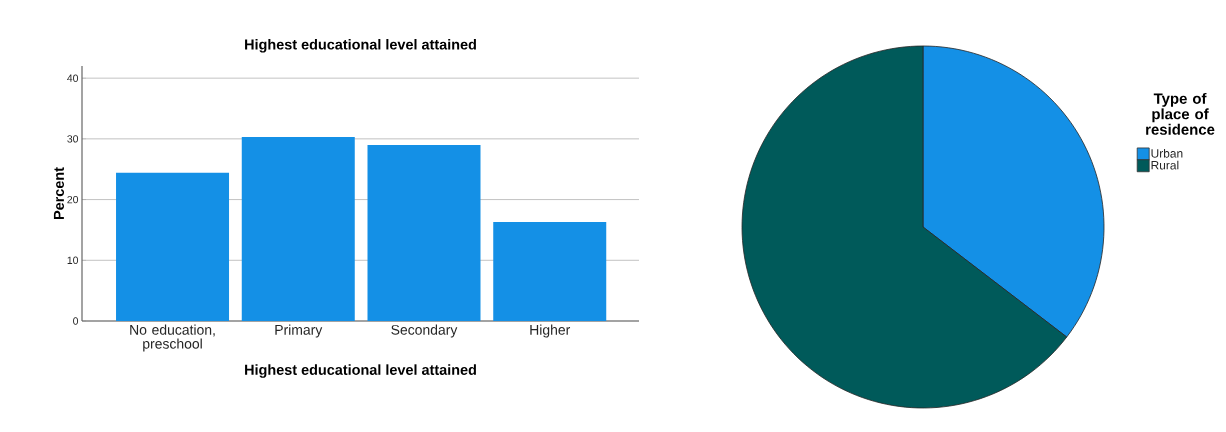 Image resolution: width=1226 pixels, height=432 pixels. I want to click on x-tick-label: Higher, so click(550, 331).